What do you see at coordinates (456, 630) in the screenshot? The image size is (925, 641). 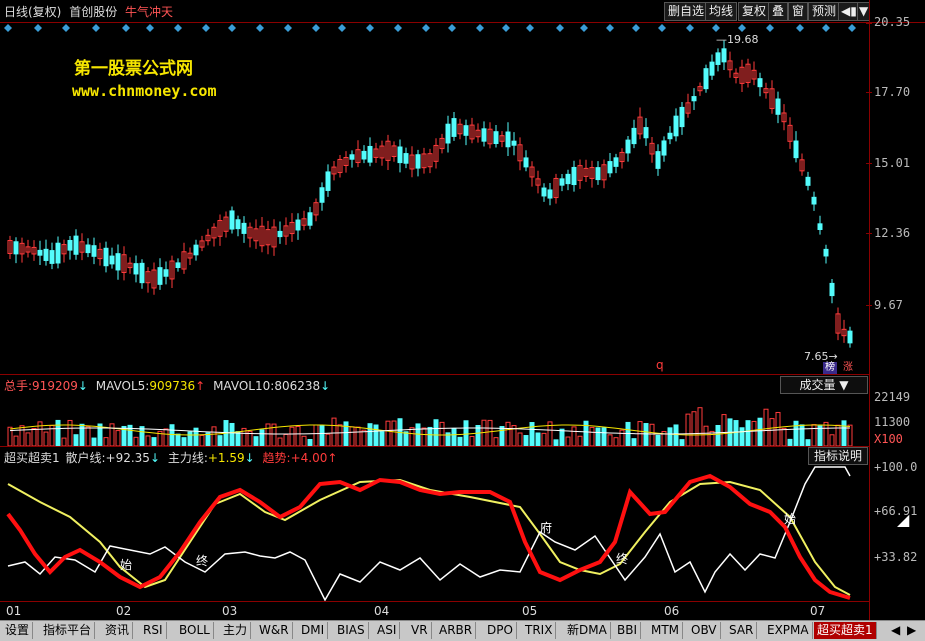 I see `tab-arbr: ARBR` at bounding box center [456, 630].